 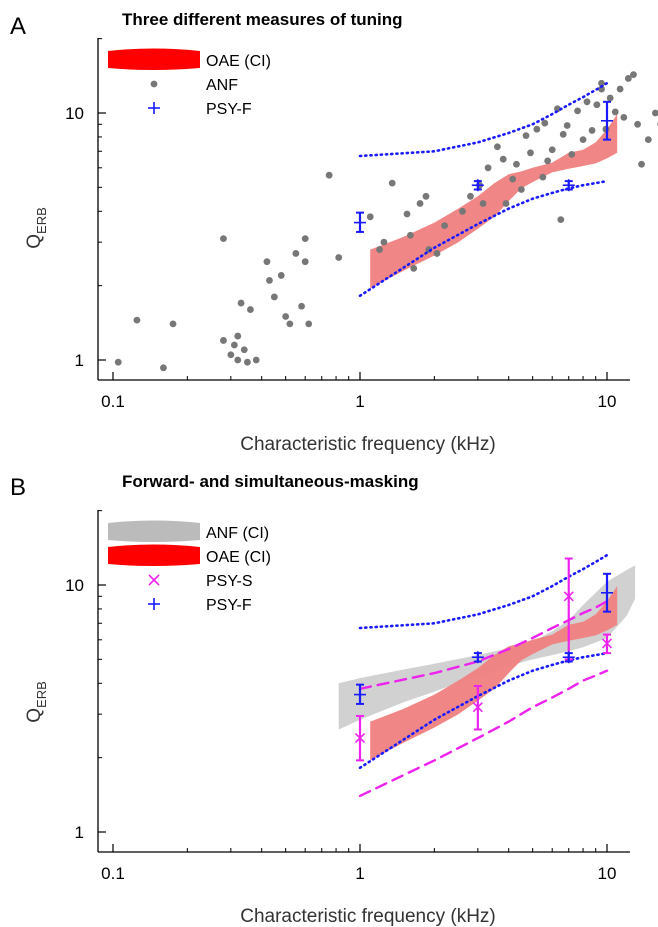 I want to click on panel-a-legend-item: PSY-F, so click(x=200, y=109).